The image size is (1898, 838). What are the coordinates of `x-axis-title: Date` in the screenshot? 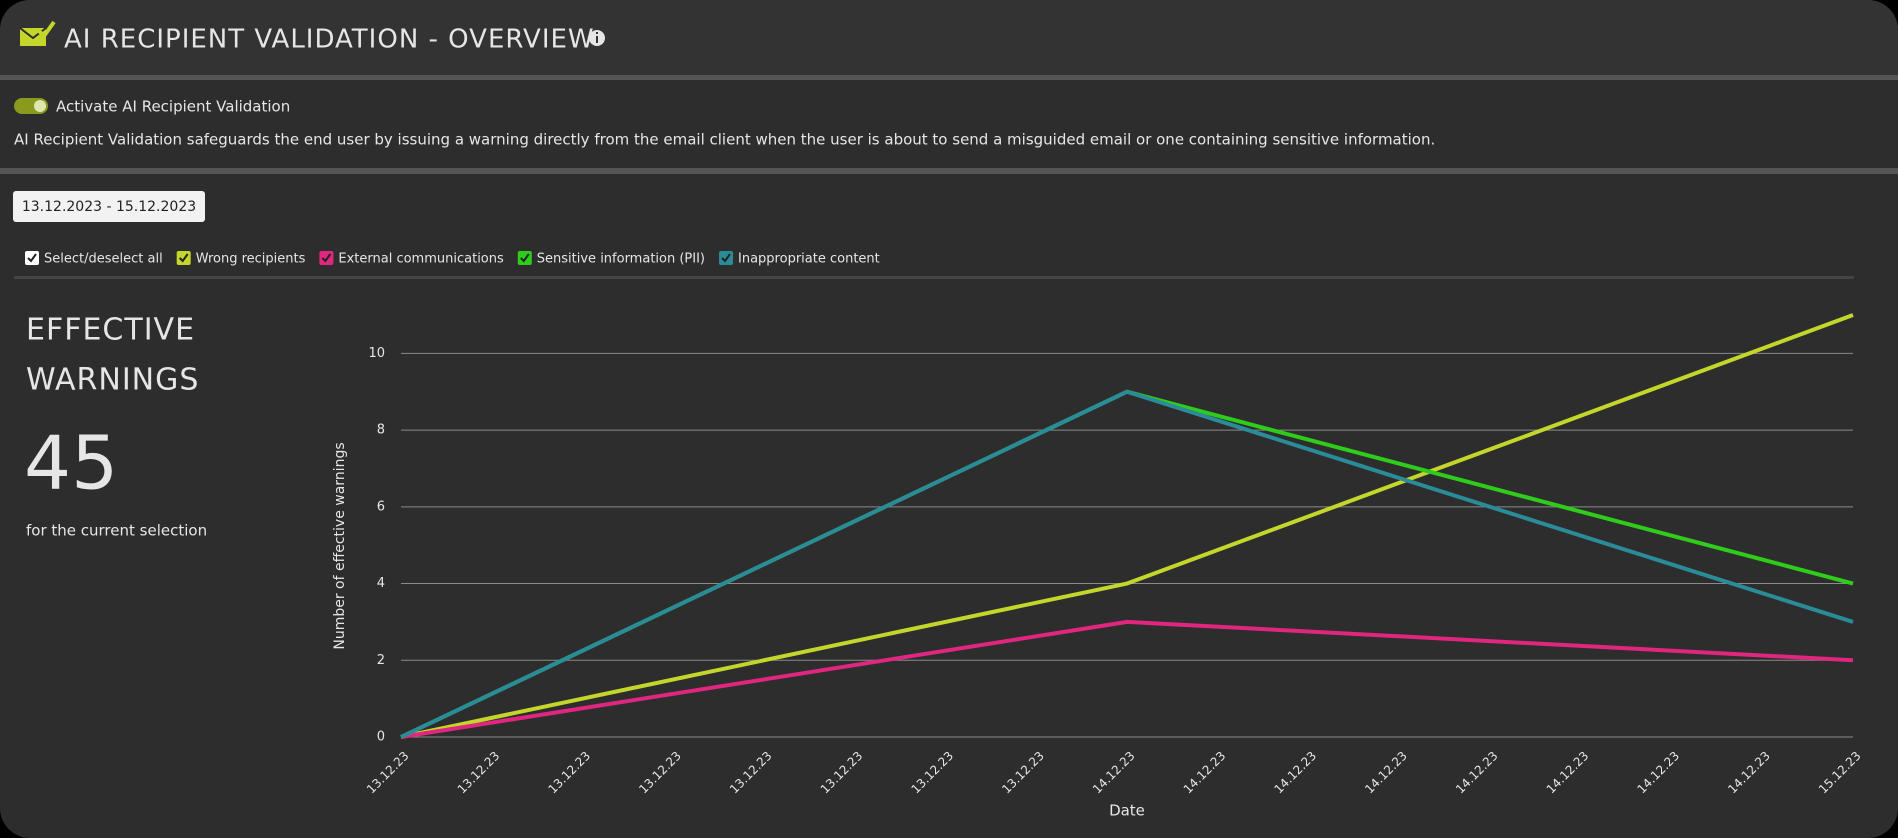 It's located at (1127, 811).